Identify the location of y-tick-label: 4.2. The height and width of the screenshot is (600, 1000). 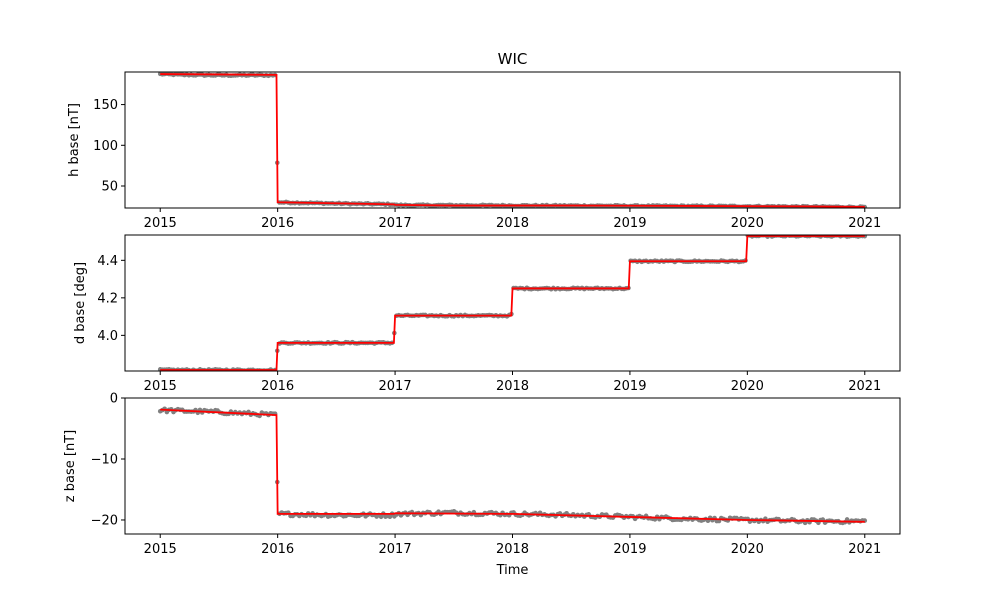
(107, 298).